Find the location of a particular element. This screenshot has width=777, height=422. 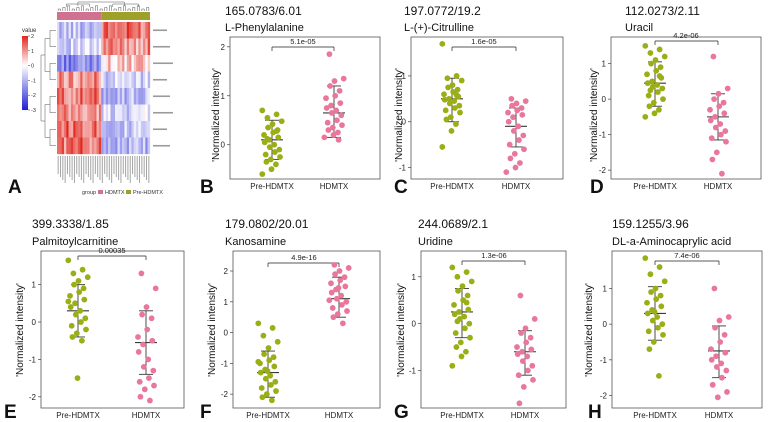

p-value-label: 4.2e-06 is located at coordinates (685, 35).